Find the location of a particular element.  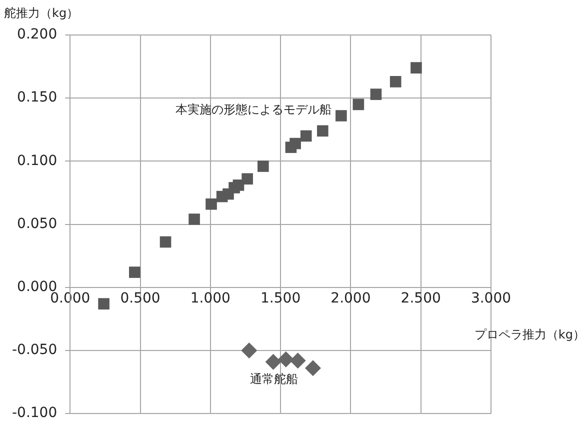

x-tick-label: 1.000 is located at coordinates (210, 298).